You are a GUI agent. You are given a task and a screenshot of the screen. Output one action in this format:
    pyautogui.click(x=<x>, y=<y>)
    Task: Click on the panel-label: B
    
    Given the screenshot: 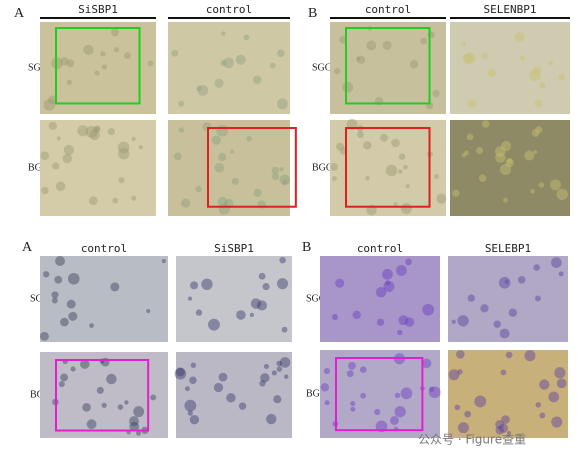 What is the action you would take?
    pyautogui.click(x=306, y=247)
    